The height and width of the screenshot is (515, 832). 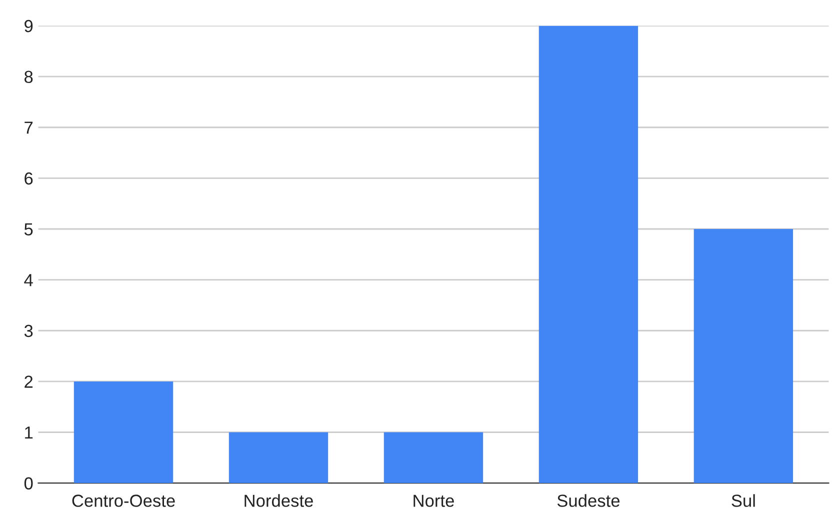 What do you see at coordinates (28, 382) in the screenshot?
I see `y-tick-label: 2` at bounding box center [28, 382].